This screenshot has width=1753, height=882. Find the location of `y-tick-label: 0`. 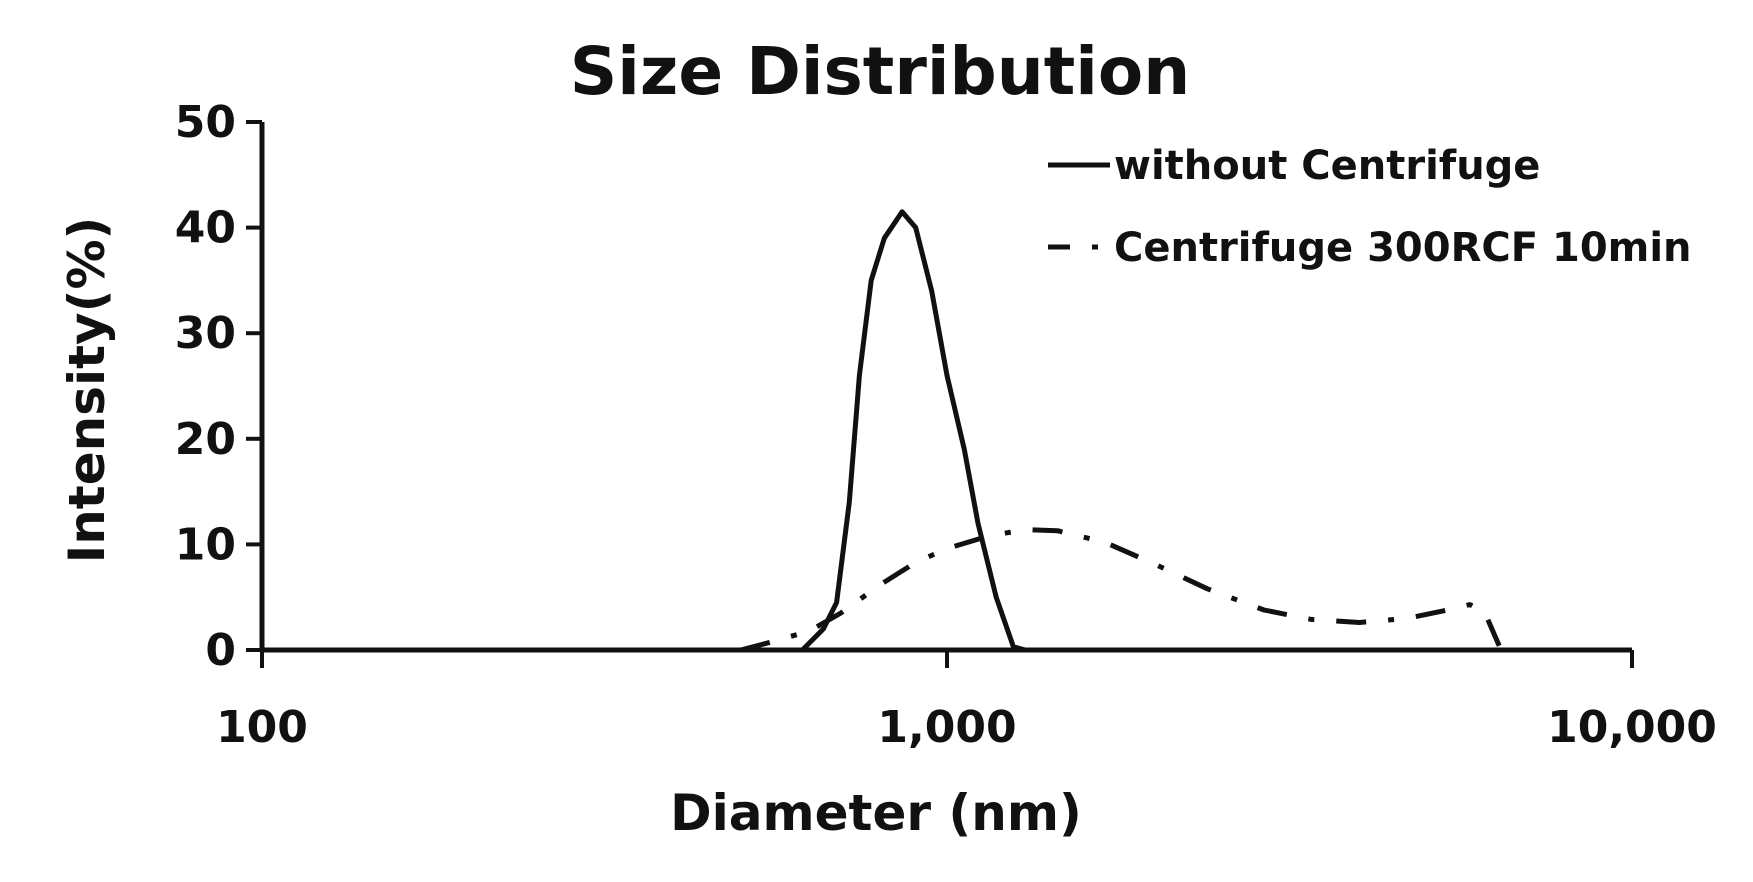

y-tick-label: 0 is located at coordinates (220, 650).